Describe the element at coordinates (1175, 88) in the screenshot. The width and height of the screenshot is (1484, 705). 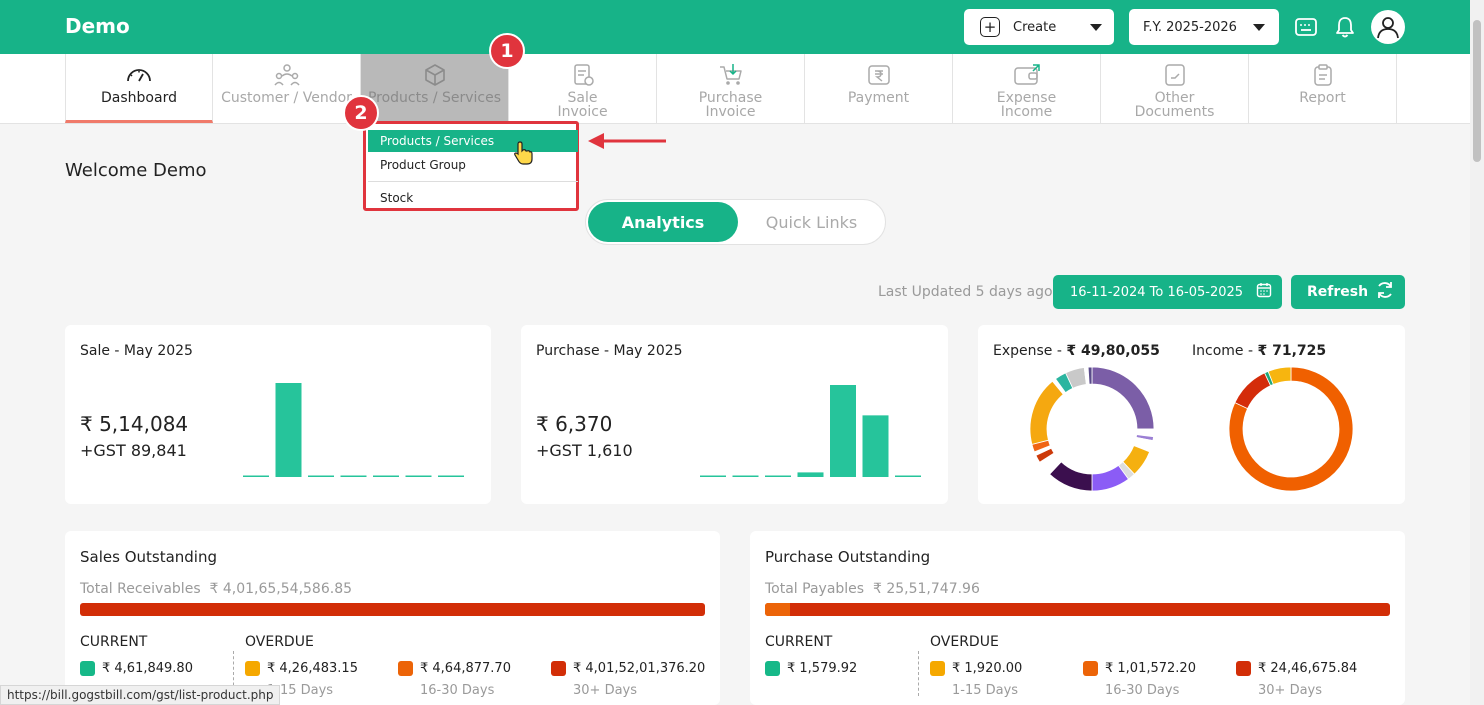
I see `nav-other-documents: Other Documents` at that location.